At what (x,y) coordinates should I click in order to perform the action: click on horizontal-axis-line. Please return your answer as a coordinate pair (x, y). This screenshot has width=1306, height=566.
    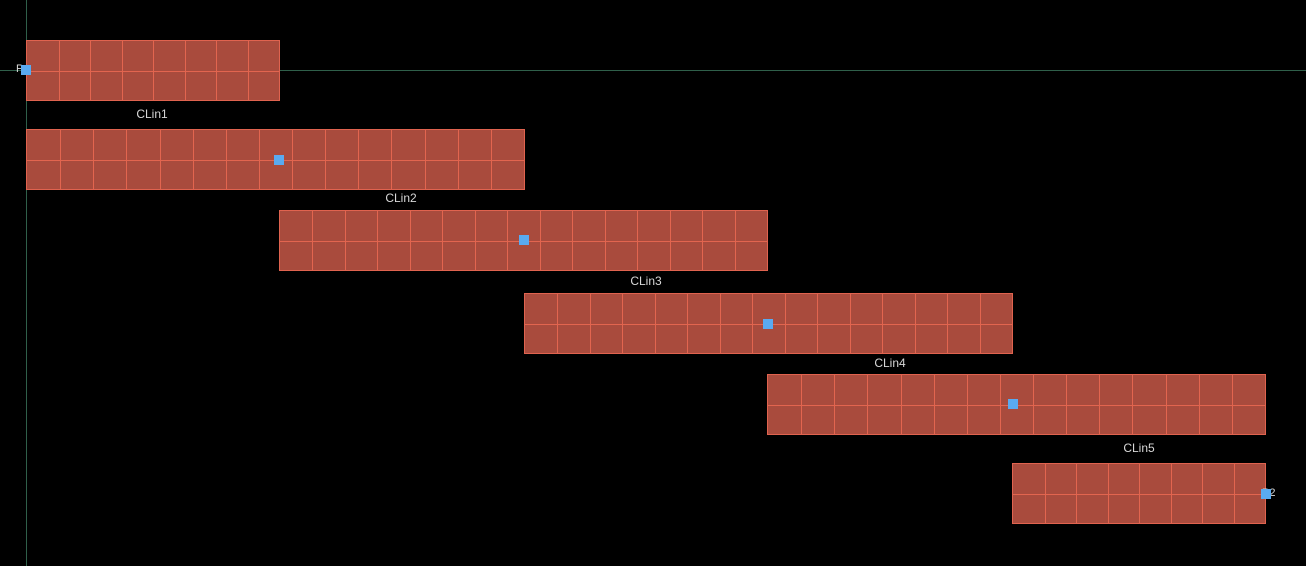
    Looking at the image, I should click on (653, 70).